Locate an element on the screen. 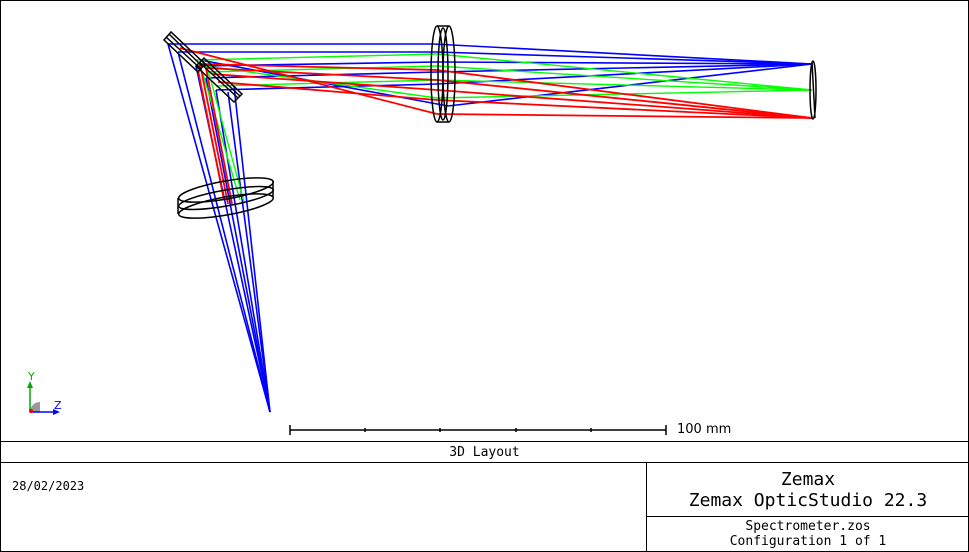 This screenshot has height=552, width=969. brand-name: Zemax is located at coordinates (808, 479).